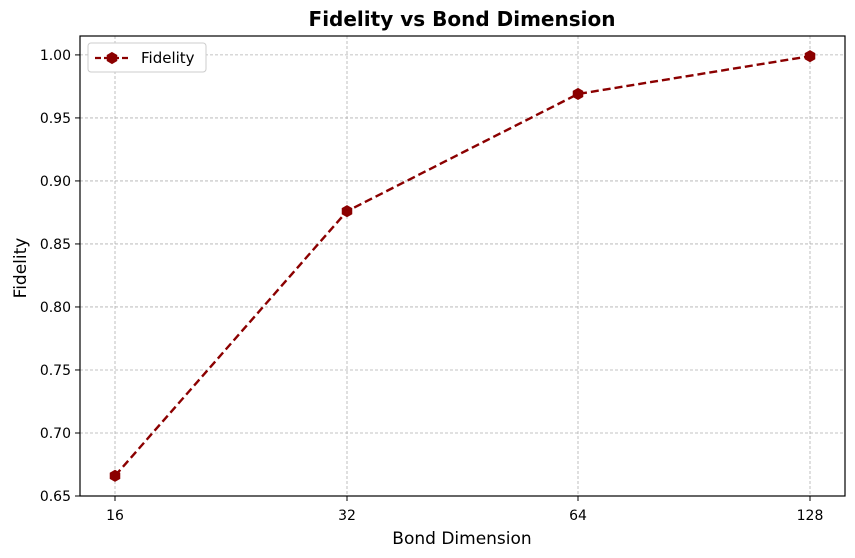 This screenshot has height=558, width=855. What do you see at coordinates (347, 516) in the screenshot?
I see `x-tick-label: 32` at bounding box center [347, 516].